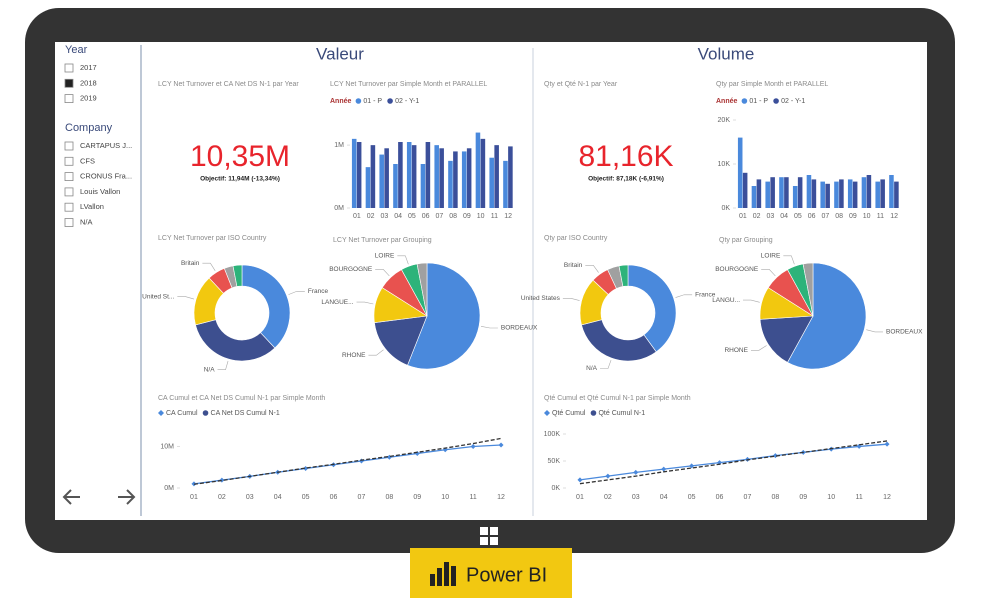 The width and height of the screenshot is (998, 598). I want to click on slicer-item: N/A, so click(86, 221).